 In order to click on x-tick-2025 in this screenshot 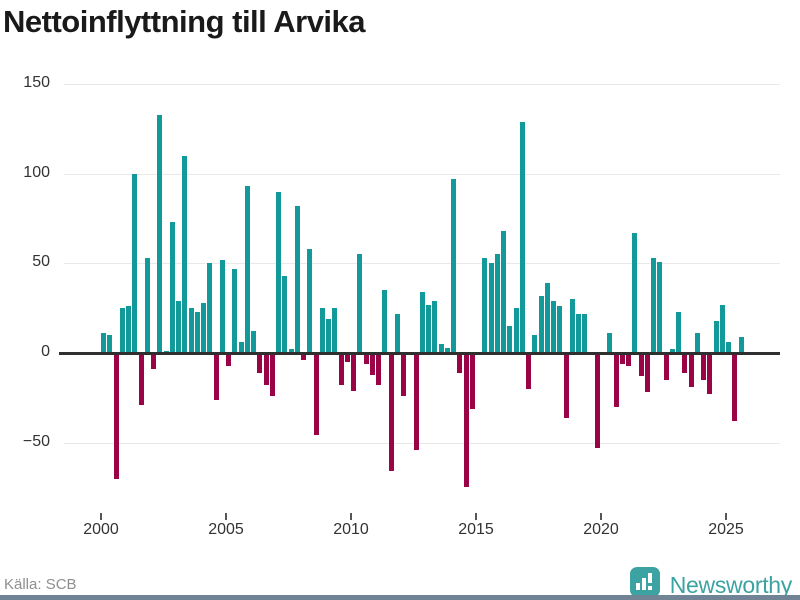, I will do `click(726, 516)`.